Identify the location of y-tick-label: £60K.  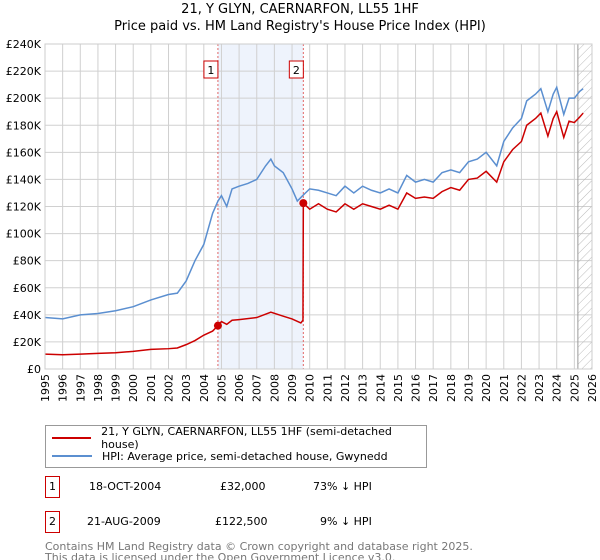
(27, 288).